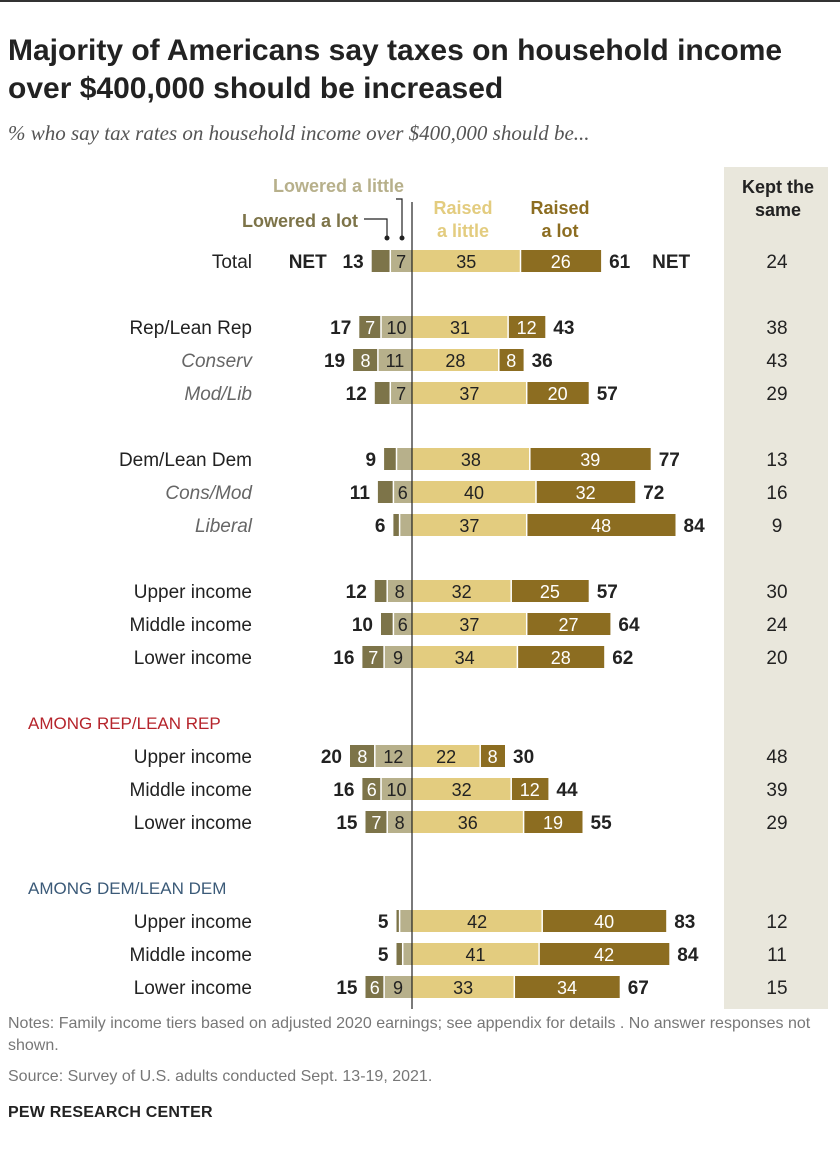 This screenshot has height=1166, width=840. Describe the element at coordinates (395, 361) in the screenshot. I see `bar-value-label: 11` at that location.